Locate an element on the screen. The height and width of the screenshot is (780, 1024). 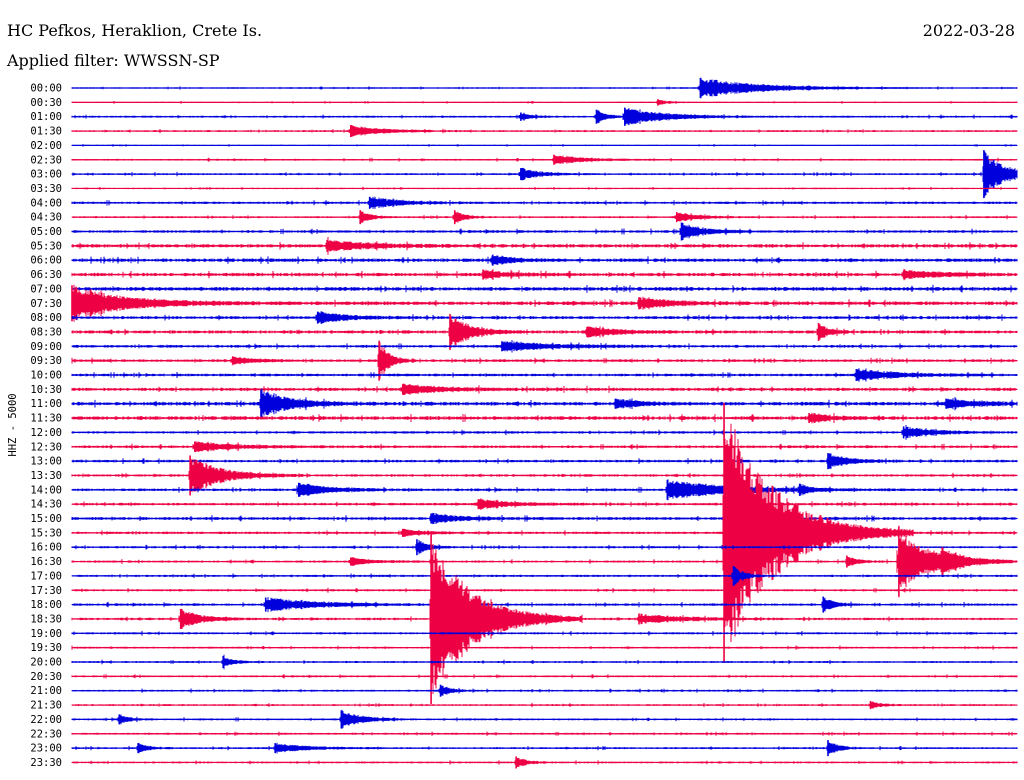
tick-label: 11:00 is located at coordinates (46, 404).